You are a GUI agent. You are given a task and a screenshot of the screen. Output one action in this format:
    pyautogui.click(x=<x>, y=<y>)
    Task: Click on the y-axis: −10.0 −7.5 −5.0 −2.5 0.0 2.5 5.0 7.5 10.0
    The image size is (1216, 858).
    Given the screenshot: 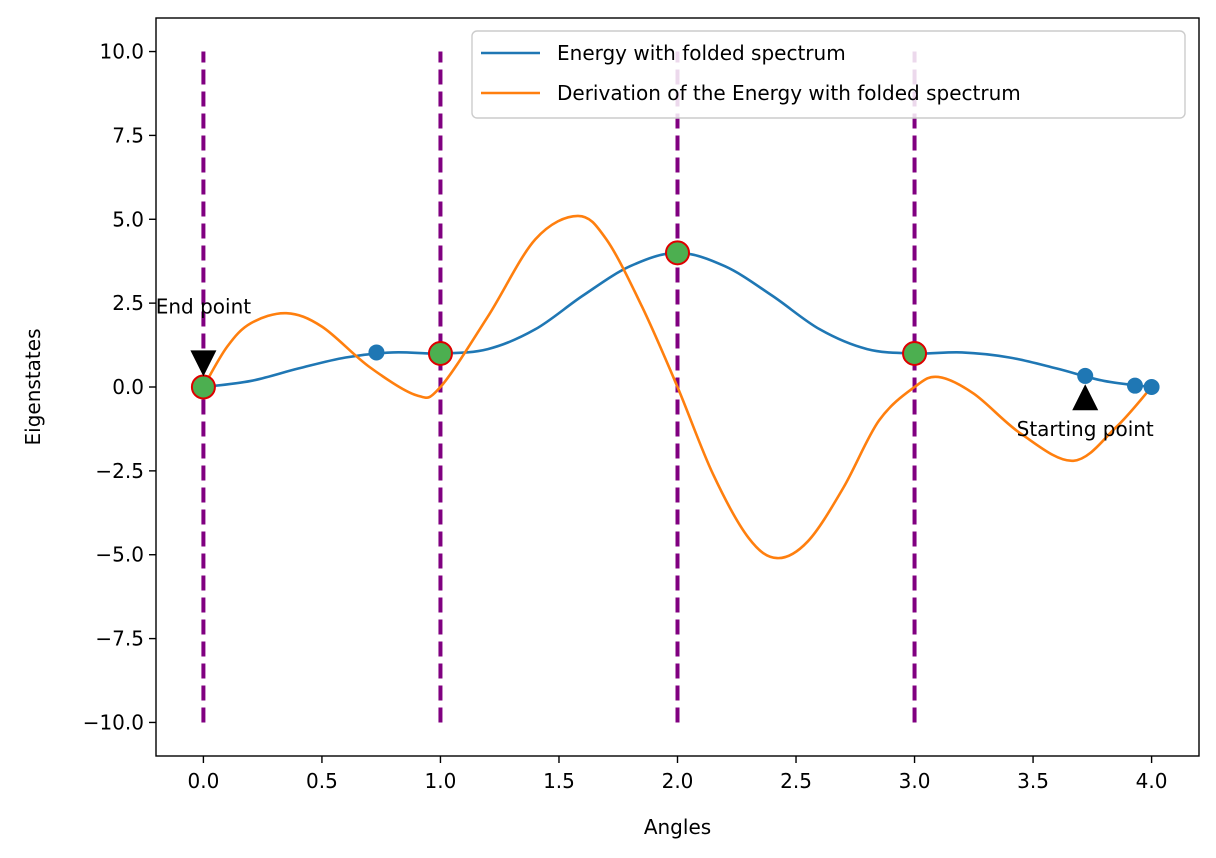 What is the action you would take?
    pyautogui.click(x=119, y=387)
    